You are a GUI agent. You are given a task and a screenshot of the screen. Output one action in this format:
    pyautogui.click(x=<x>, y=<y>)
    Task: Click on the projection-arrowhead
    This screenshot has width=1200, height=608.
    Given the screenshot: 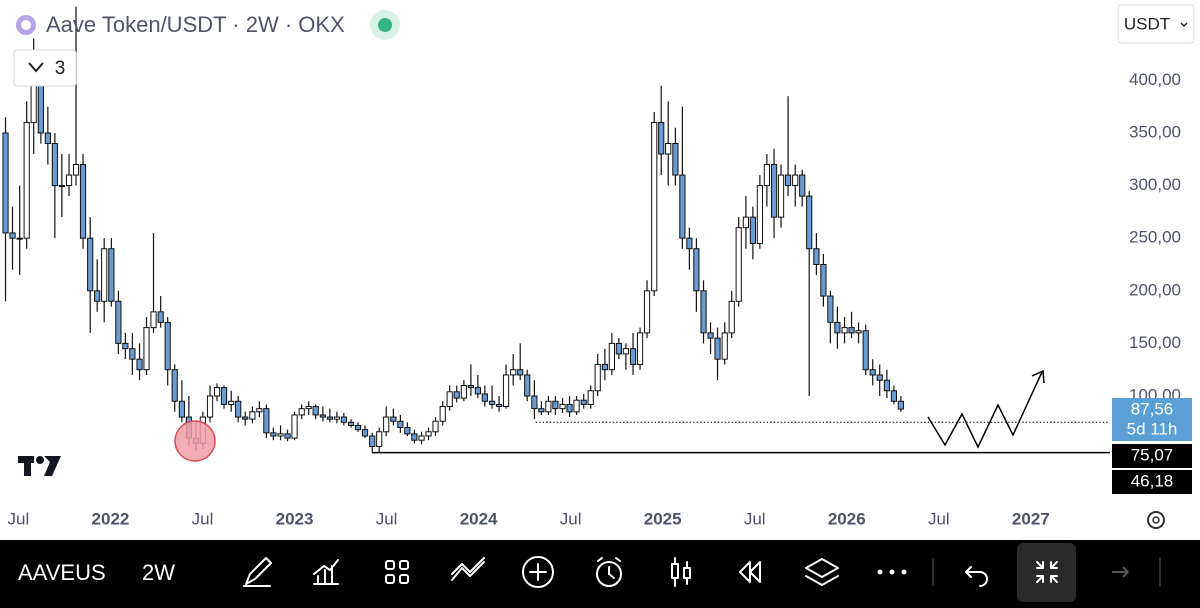 What is the action you would take?
    pyautogui.click(x=1038, y=376)
    